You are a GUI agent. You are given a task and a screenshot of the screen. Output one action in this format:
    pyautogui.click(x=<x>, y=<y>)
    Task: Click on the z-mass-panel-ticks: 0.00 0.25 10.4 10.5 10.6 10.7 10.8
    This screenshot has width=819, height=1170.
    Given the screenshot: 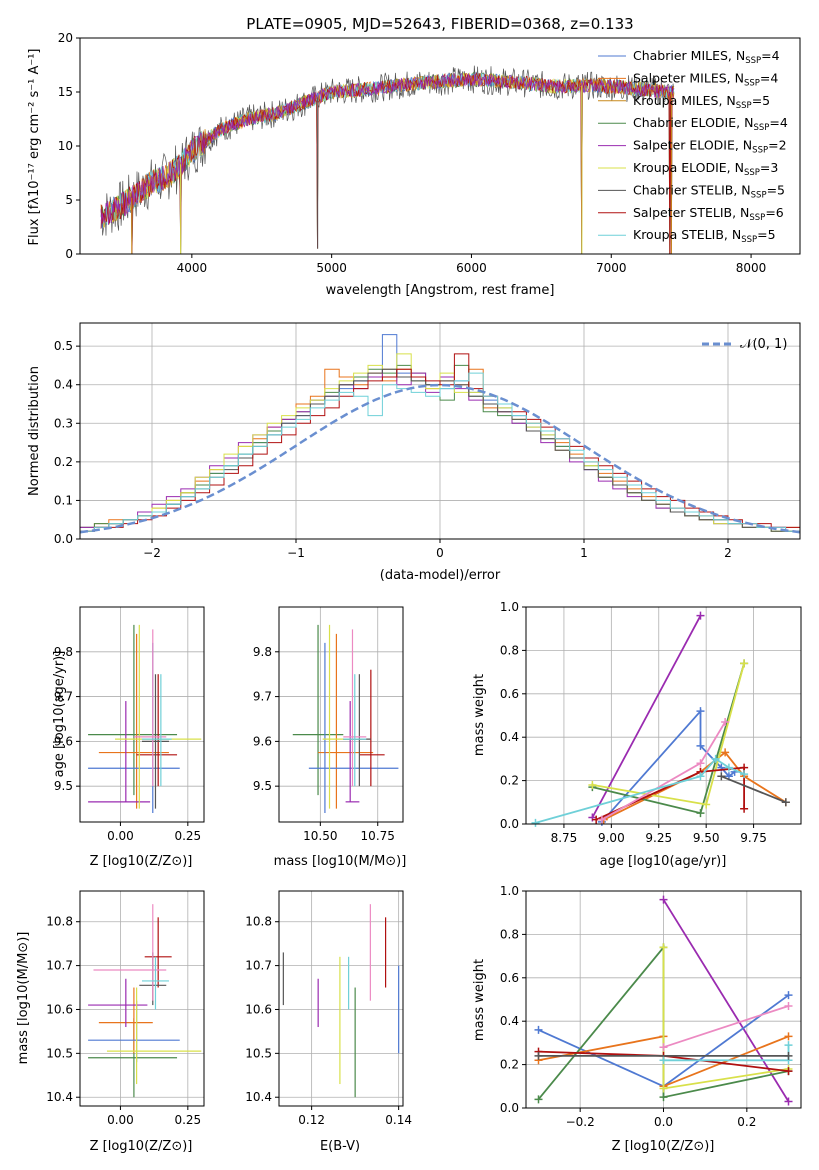 What is the action you would take?
    pyautogui.click(x=123, y=1021)
    